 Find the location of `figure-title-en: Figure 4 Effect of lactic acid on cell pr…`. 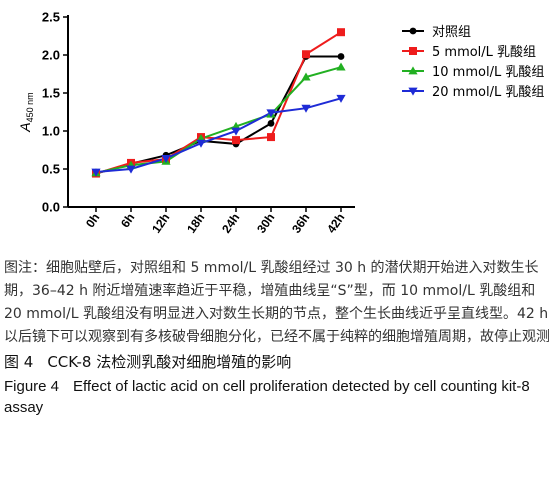

figure-title-en: Figure 4 Effect of lactic acid on cell pr… is located at coordinates (277, 397).